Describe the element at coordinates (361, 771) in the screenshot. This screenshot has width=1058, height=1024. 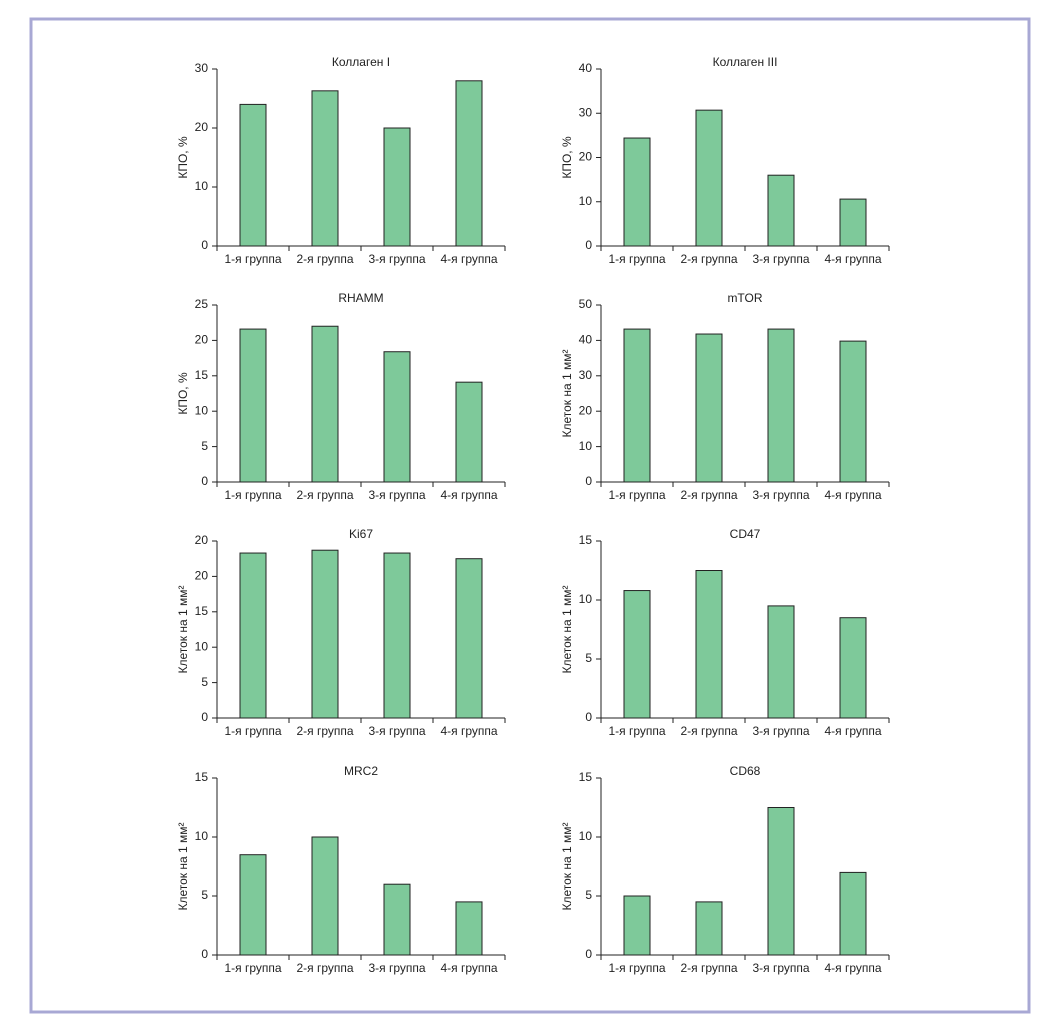
I see `chart-title: MRC2` at that location.